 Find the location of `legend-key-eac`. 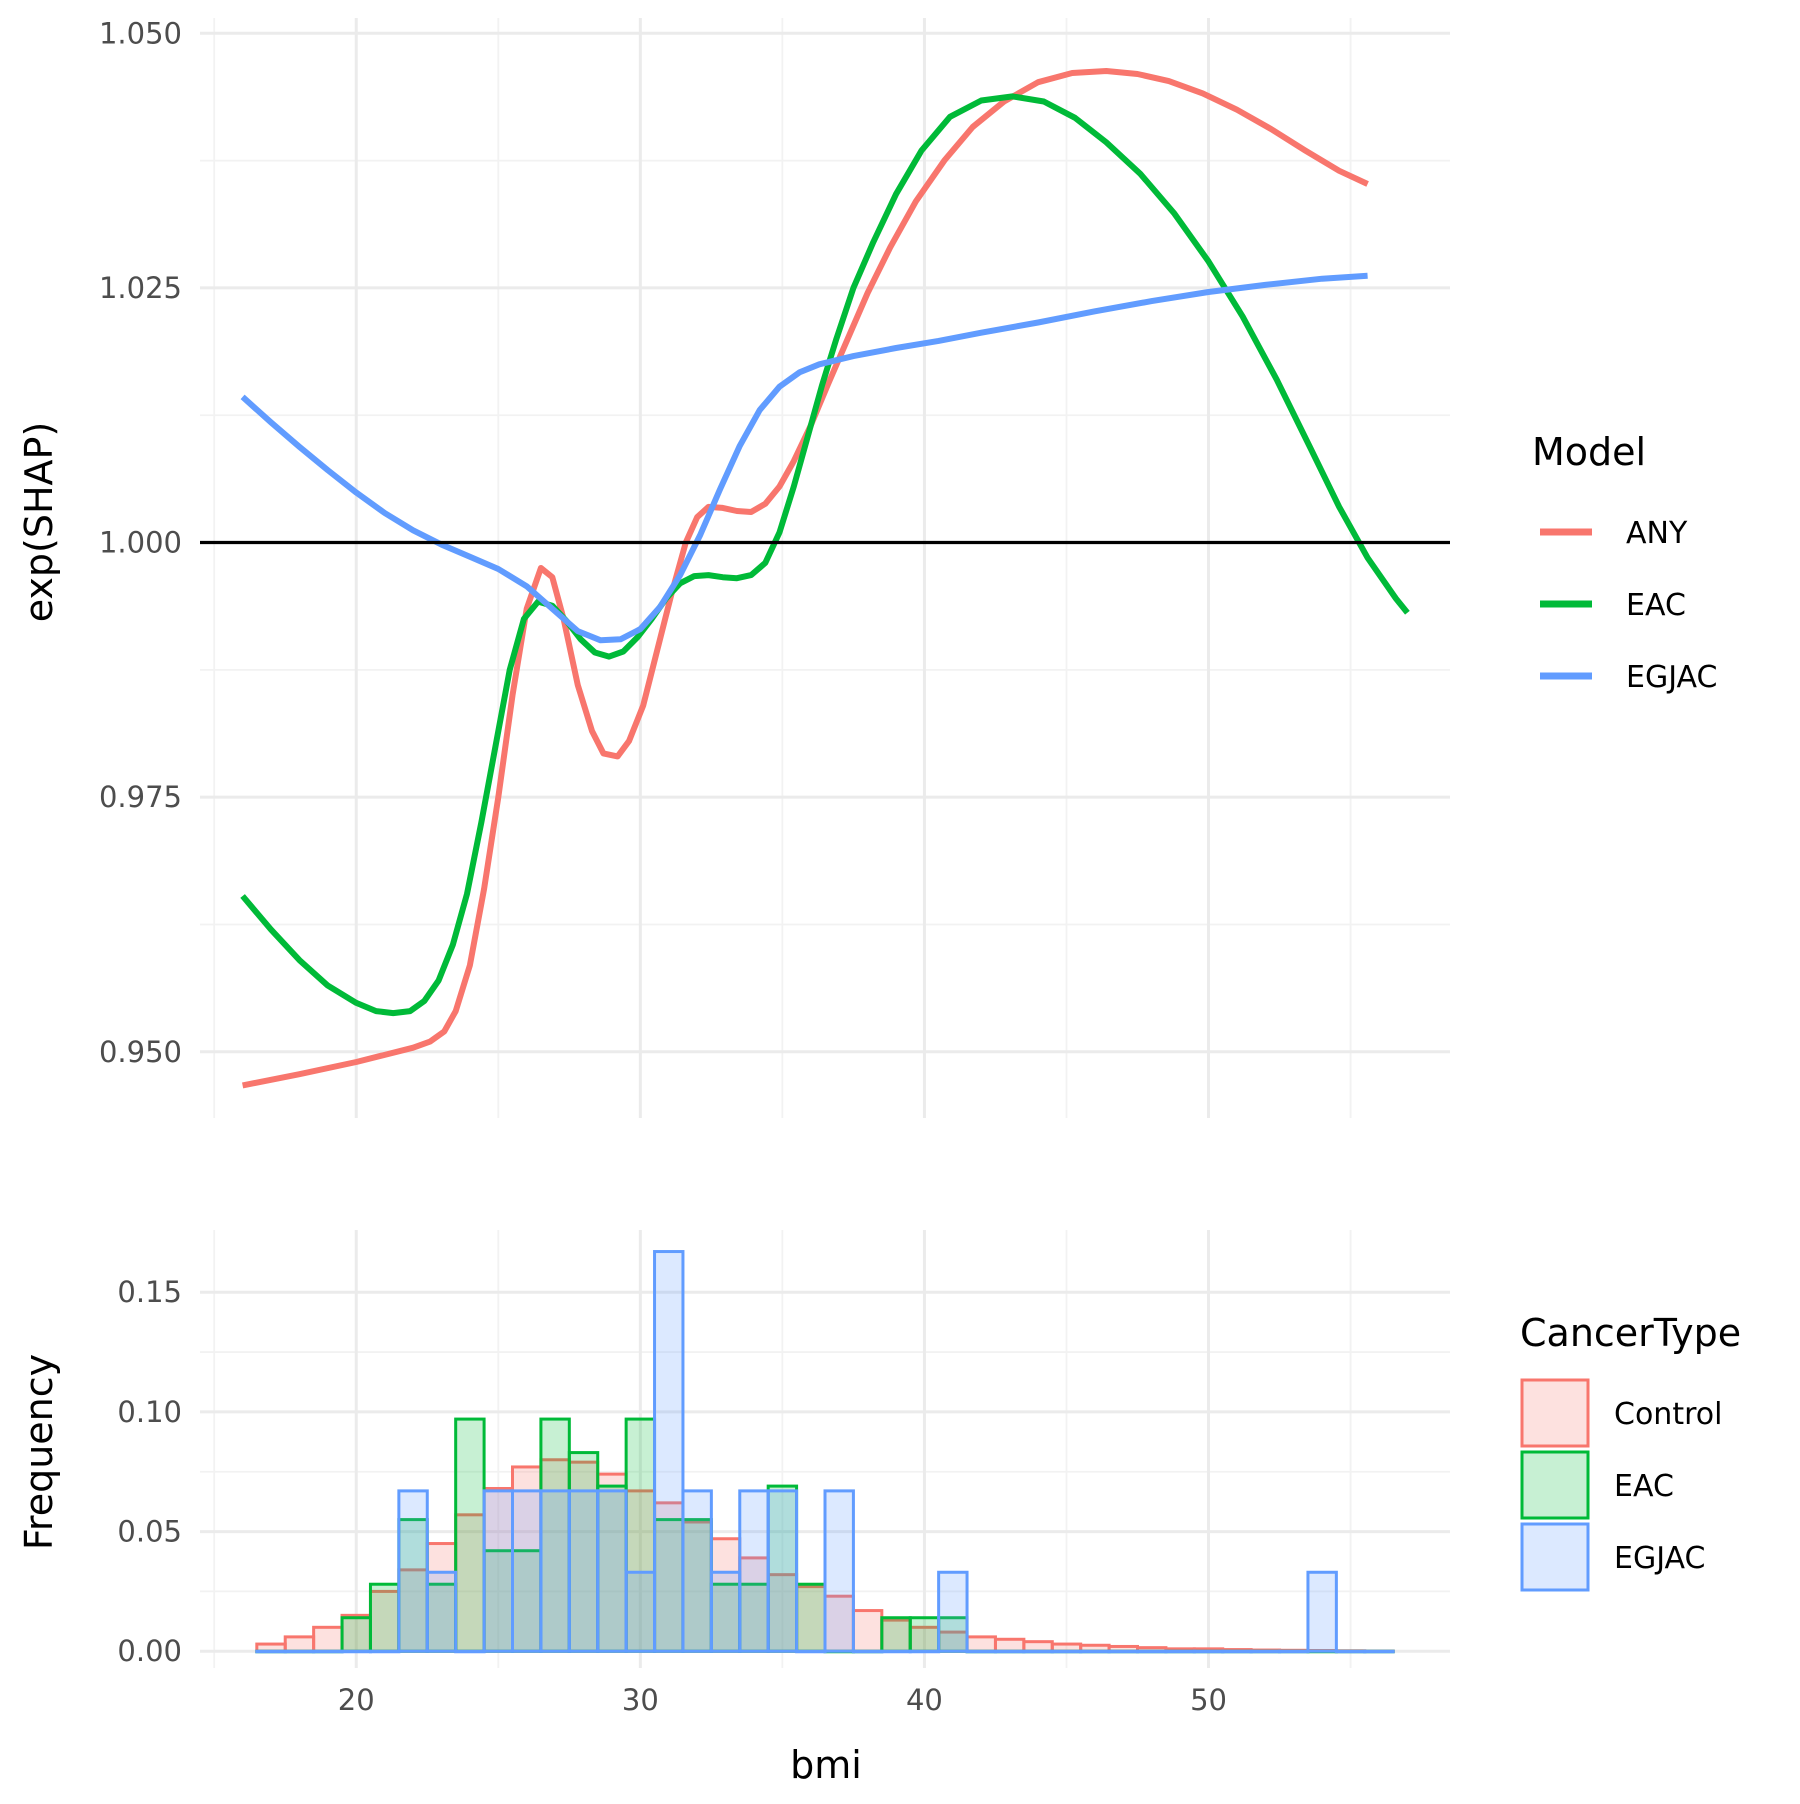

legend-key-eac is located at coordinates (1555, 1485).